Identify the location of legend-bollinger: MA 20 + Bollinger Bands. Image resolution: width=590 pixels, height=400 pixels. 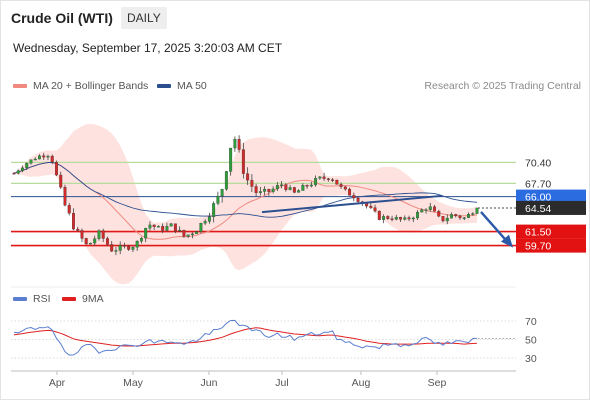
(80, 86).